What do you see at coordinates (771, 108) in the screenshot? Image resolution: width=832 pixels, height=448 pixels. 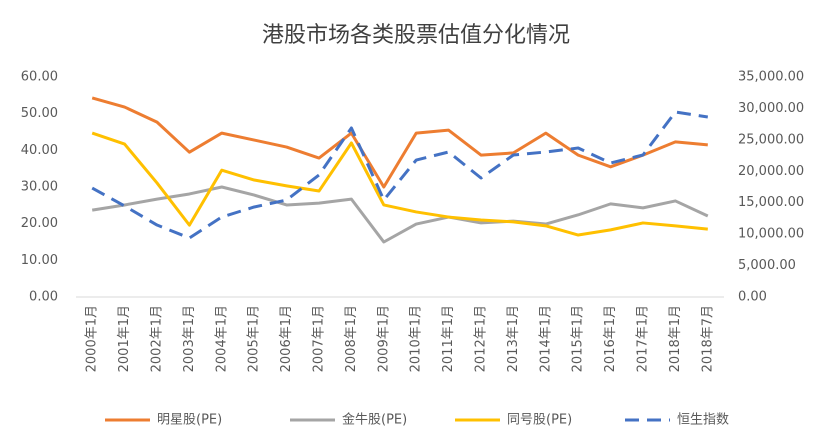 I see `y2-tick-label: 30,000.00` at bounding box center [771, 108].